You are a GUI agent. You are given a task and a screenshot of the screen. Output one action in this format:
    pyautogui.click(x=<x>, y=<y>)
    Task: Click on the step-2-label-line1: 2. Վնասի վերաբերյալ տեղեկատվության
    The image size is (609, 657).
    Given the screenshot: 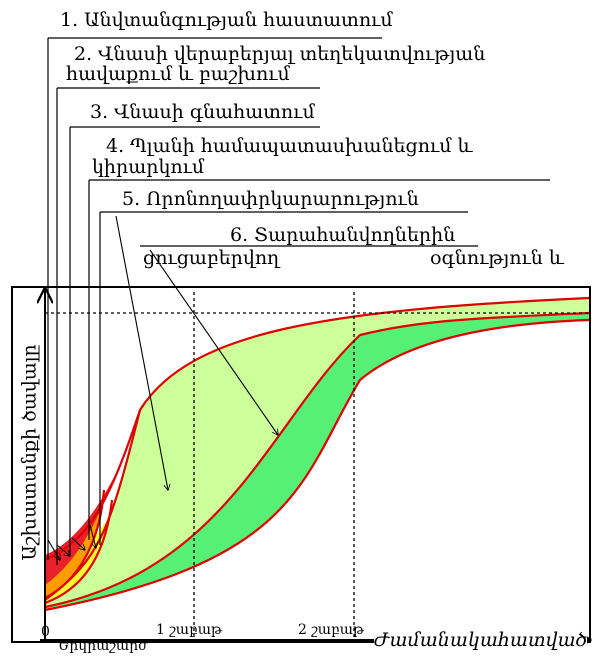 What is the action you would take?
    pyautogui.click(x=280, y=54)
    